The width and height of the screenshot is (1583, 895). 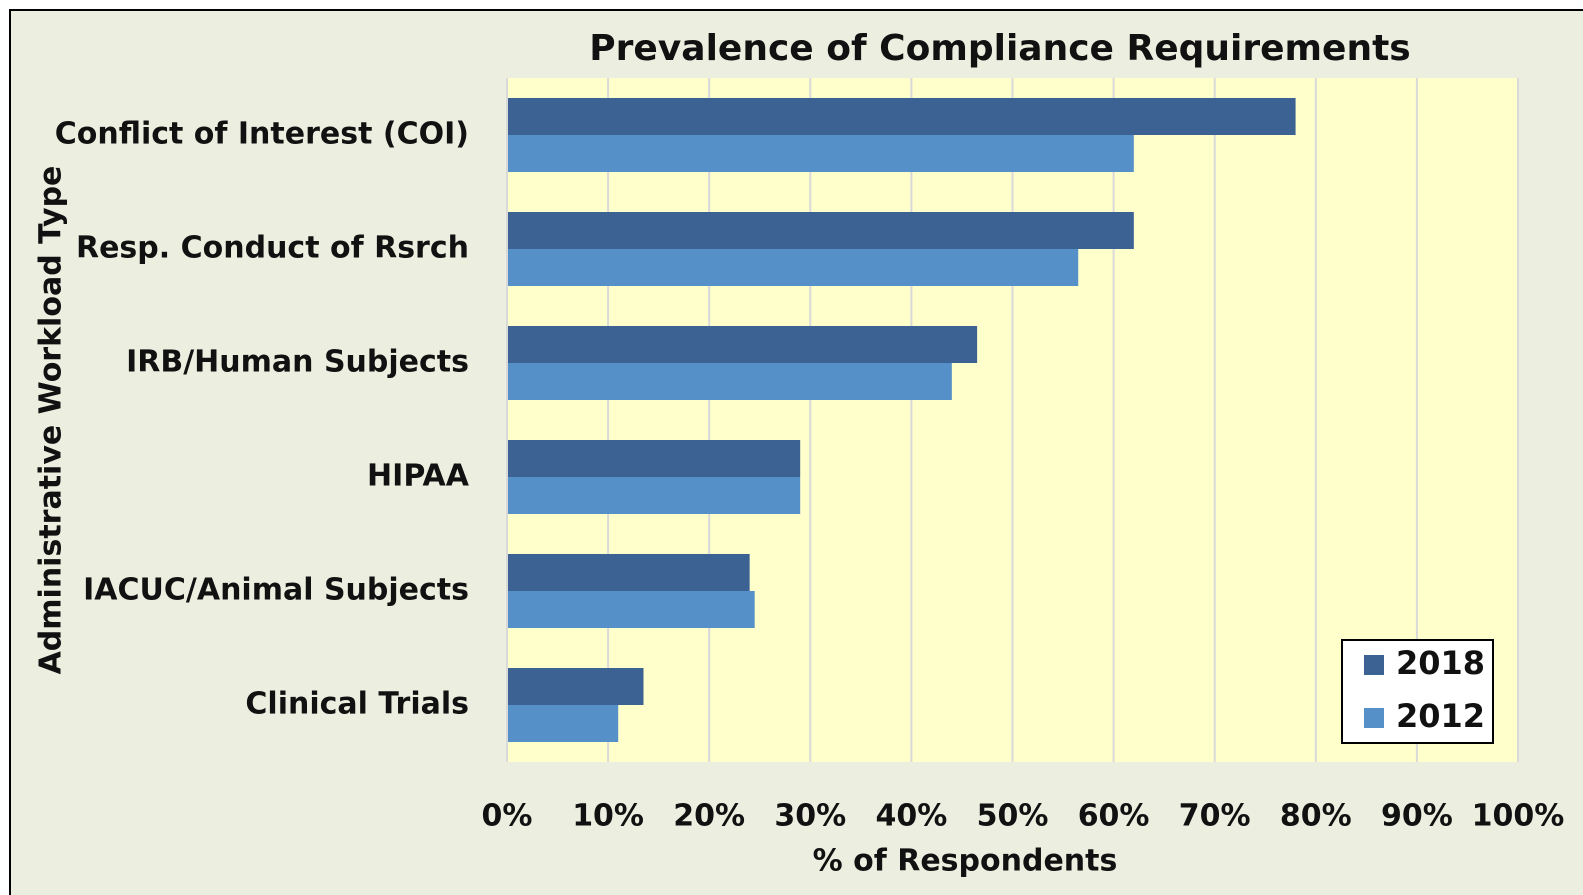 I want to click on y-tick-label: Resp. Conduct of Rsrch, so click(x=272, y=248).